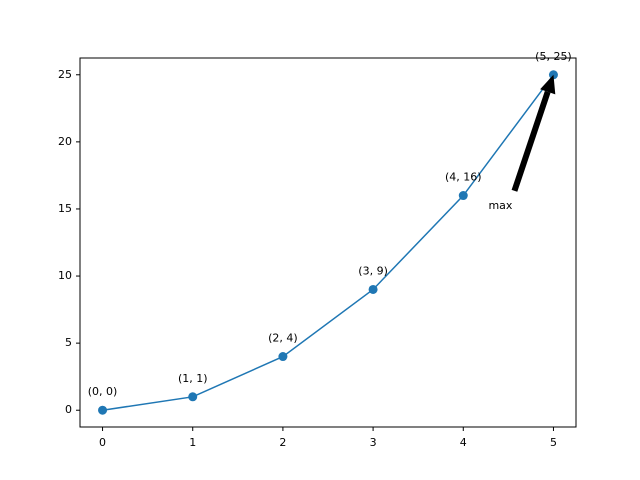 Image resolution: width=640 pixels, height=480 pixels. Describe the element at coordinates (531, 141) in the screenshot. I see `annotation-arrow-shaft` at that location.